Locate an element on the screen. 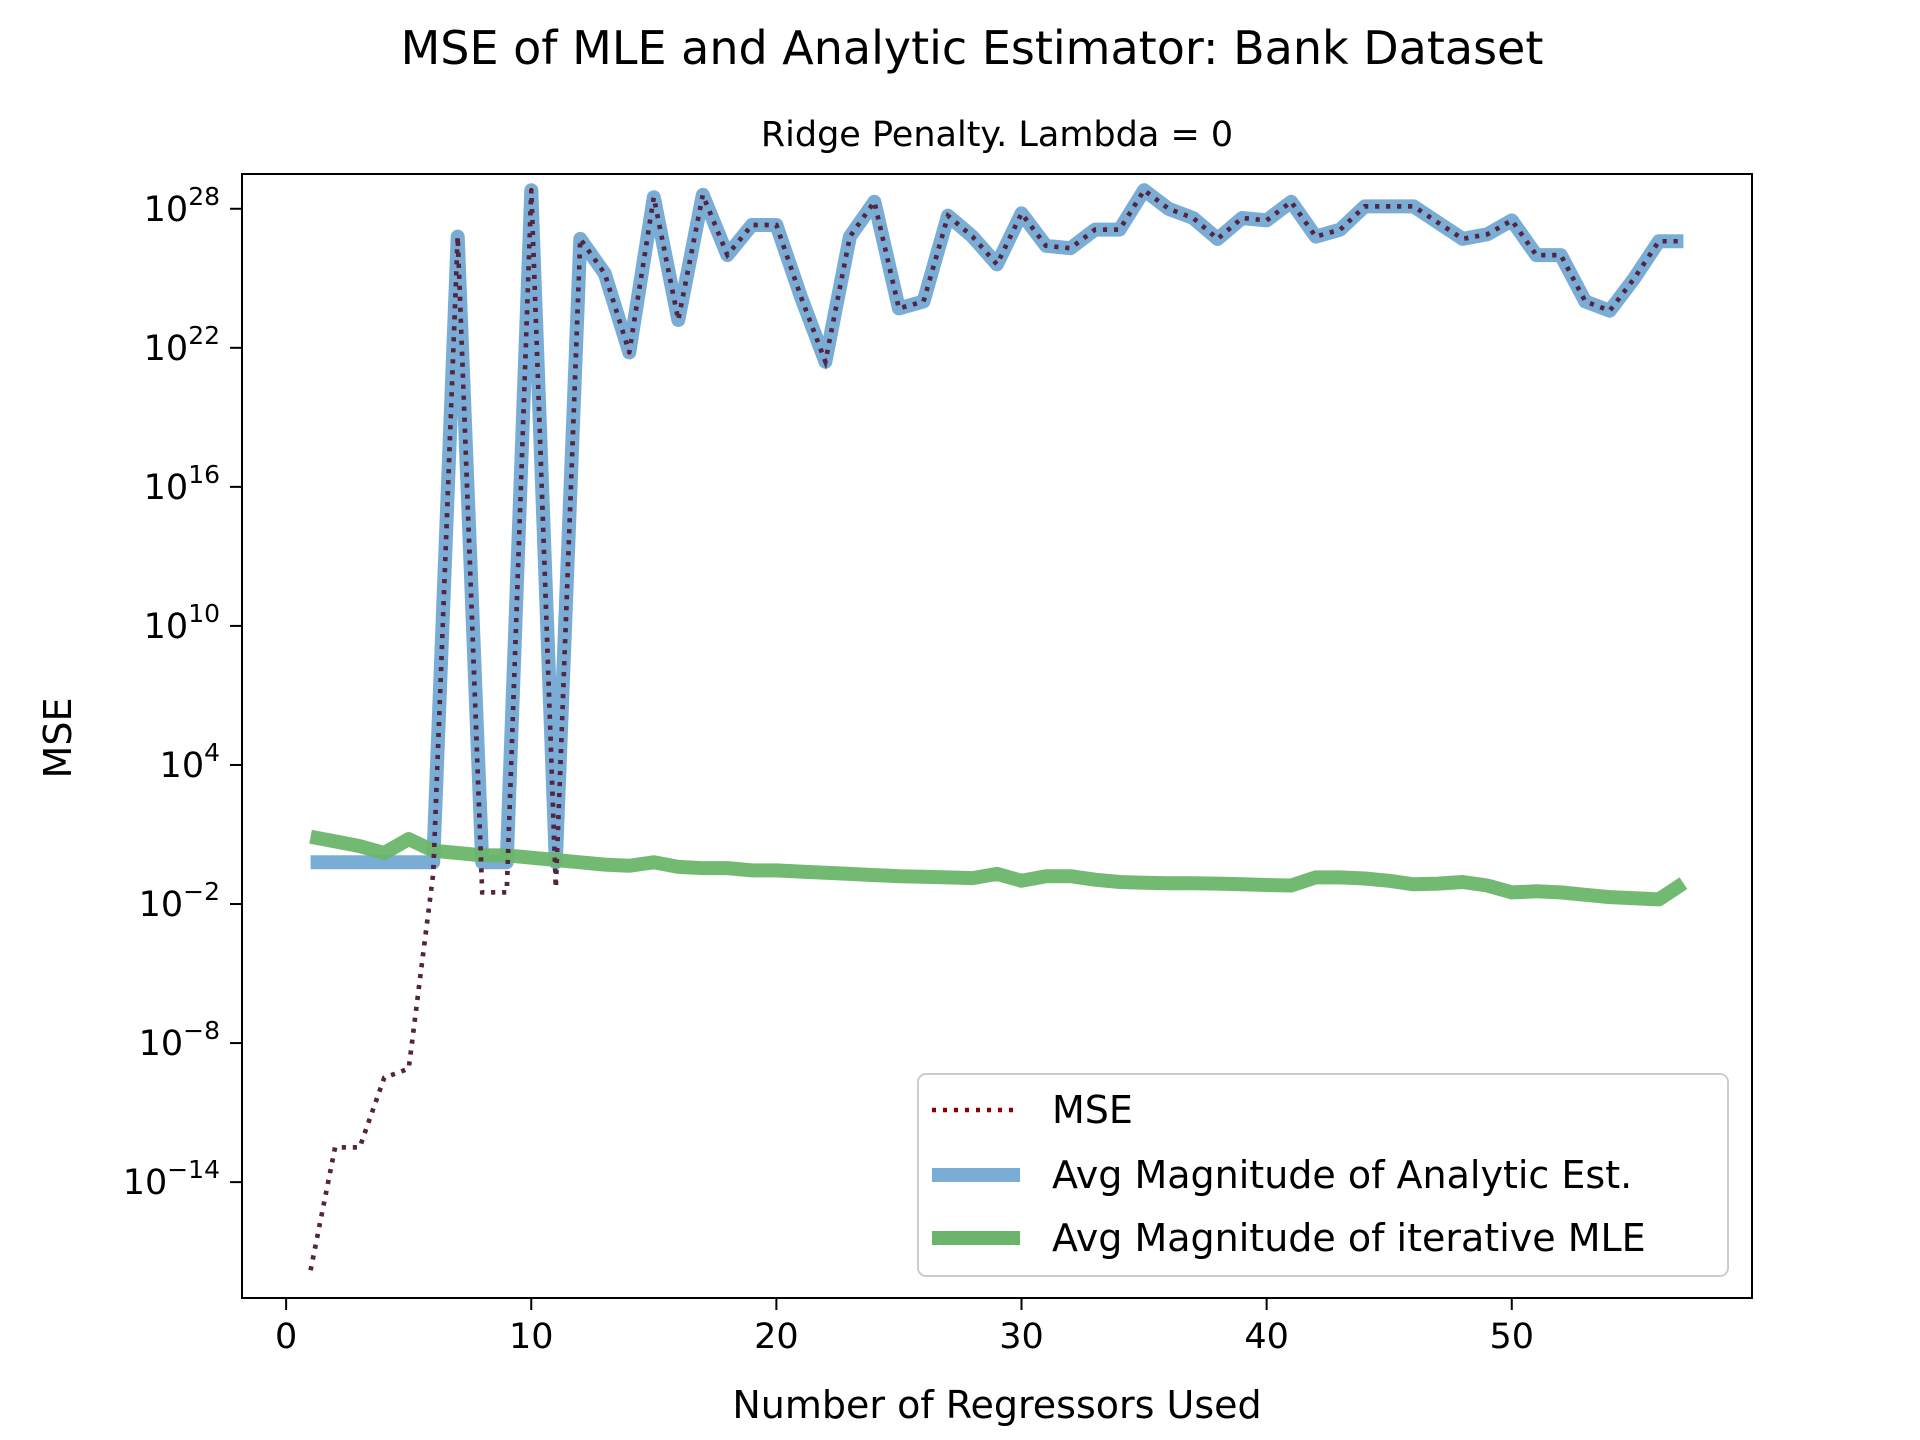 The width and height of the screenshot is (1920, 1440). legend-label-2: Avg Magnitude of iterative MLE is located at coordinates (1349, 1238).